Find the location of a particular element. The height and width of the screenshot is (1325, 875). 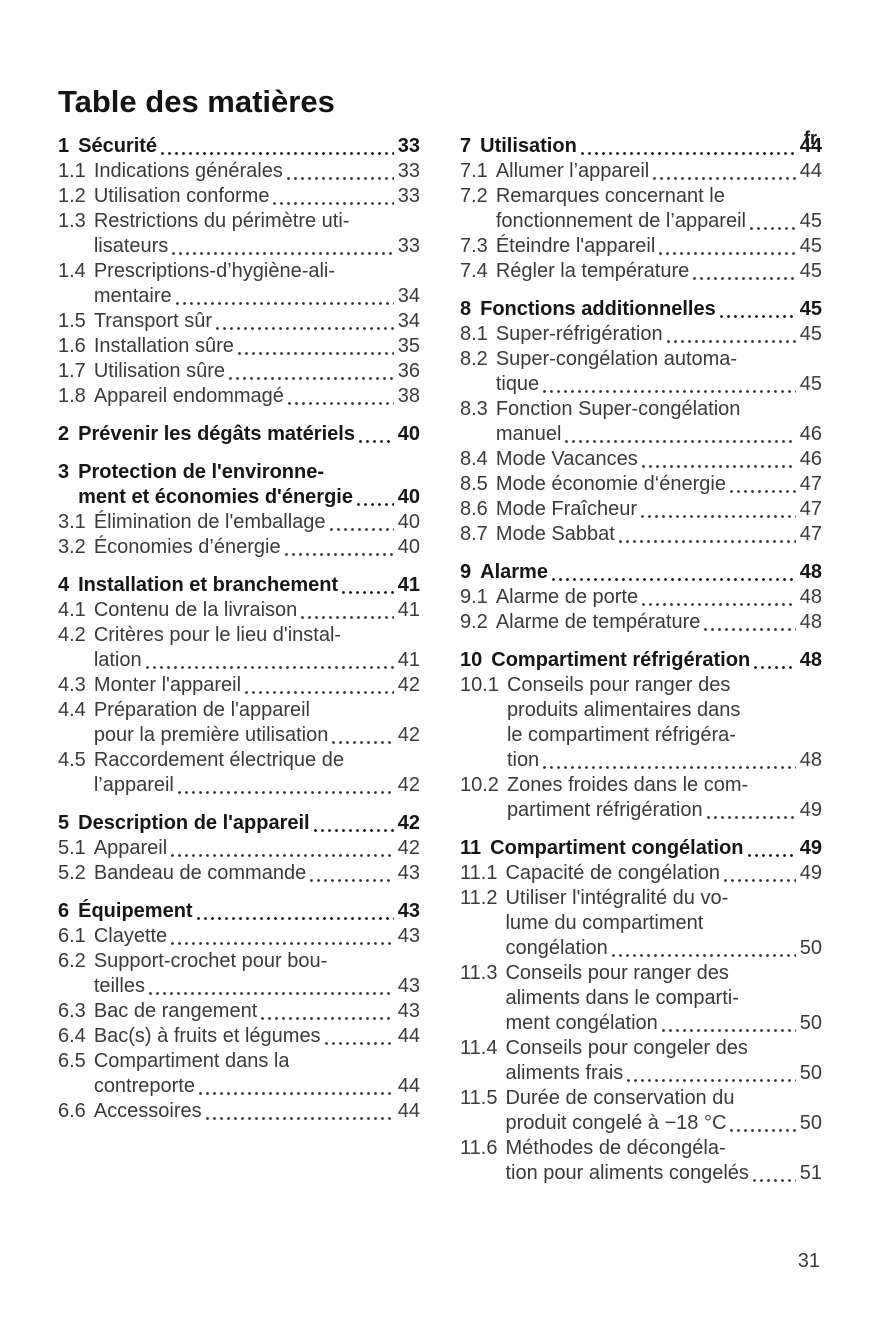

entry-line: Compartiment congélation 49 is located at coordinates (656, 848).